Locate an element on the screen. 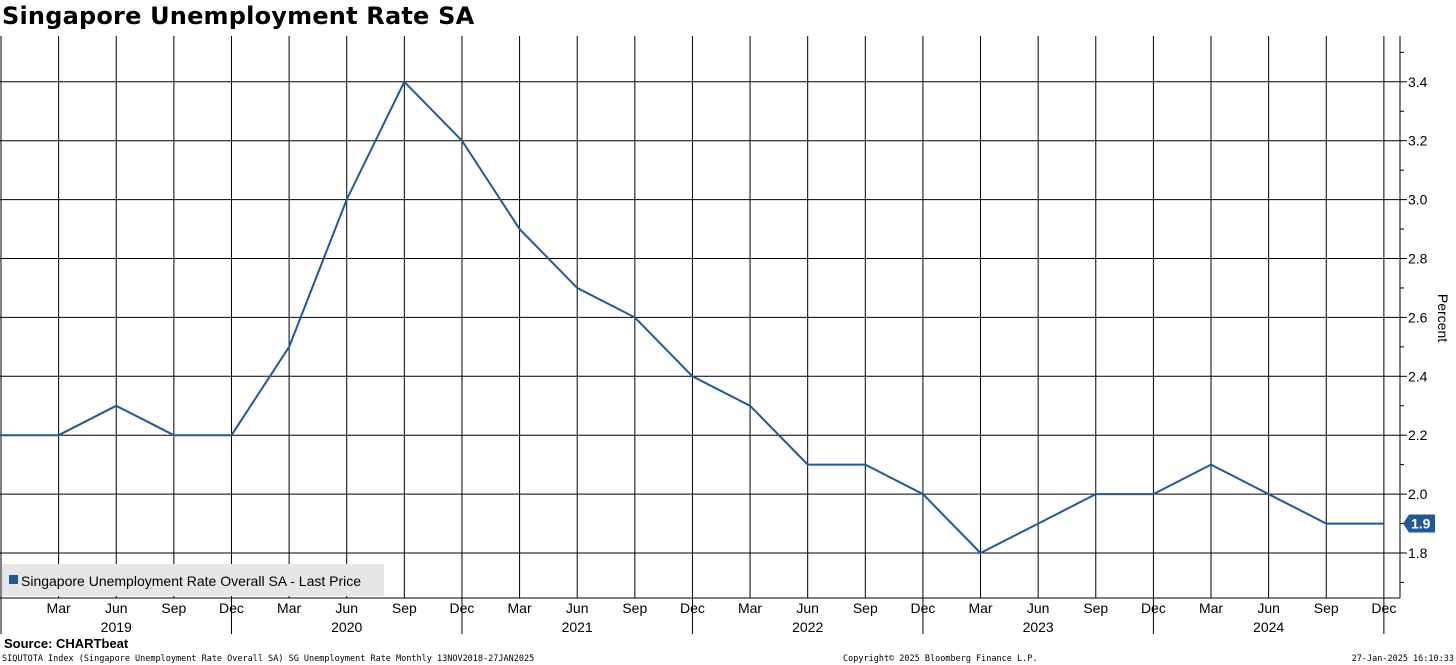 The height and width of the screenshot is (665, 1456). y-tick-label: 2.4 is located at coordinates (1418, 376).